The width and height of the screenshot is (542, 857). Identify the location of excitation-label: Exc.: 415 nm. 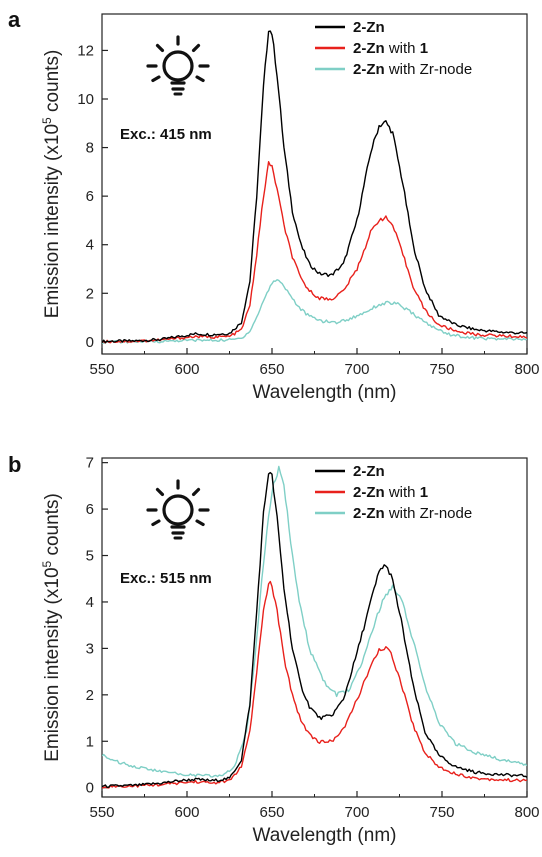
(166, 134).